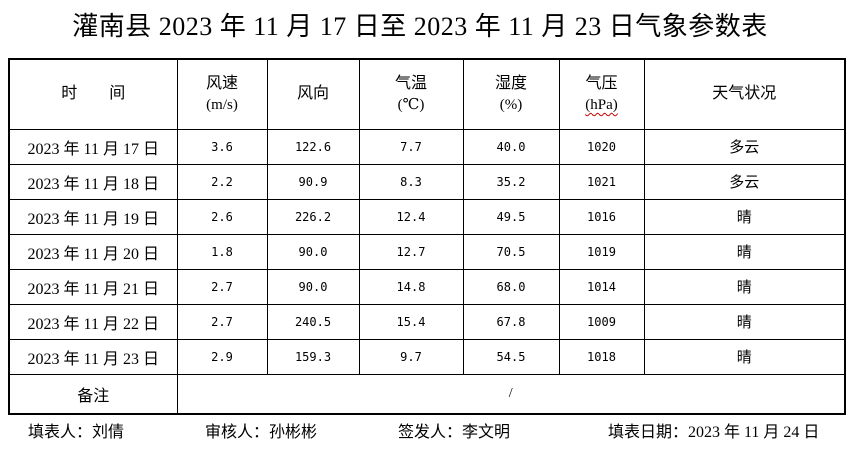 Image resolution: width=851 pixels, height=449 pixels. What do you see at coordinates (313, 181) in the screenshot?
I see `cell-wind-direction: 90.9` at bounding box center [313, 181].